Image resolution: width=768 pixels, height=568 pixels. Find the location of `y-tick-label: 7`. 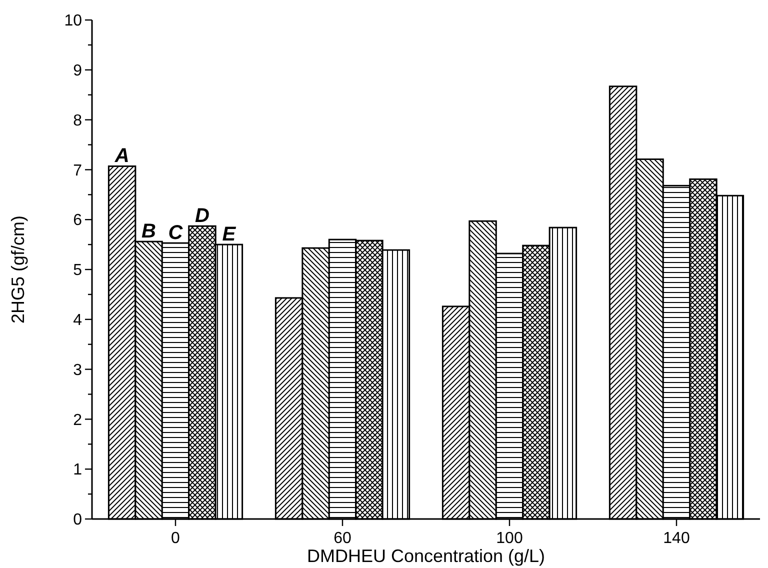

y-tick-label: 7 is located at coordinates (77, 171).